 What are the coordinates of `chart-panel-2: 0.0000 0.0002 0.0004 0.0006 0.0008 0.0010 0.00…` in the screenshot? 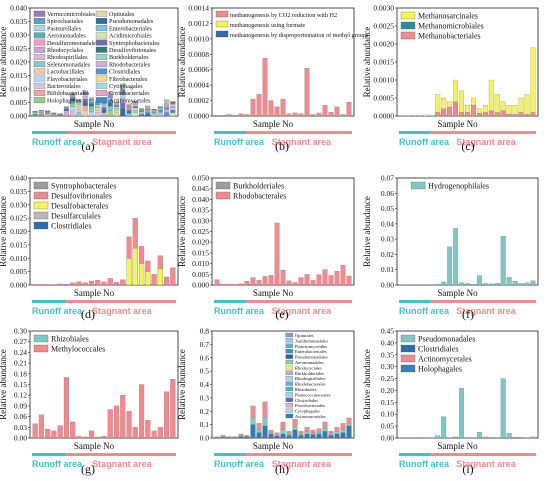 It's located at (273, 79).